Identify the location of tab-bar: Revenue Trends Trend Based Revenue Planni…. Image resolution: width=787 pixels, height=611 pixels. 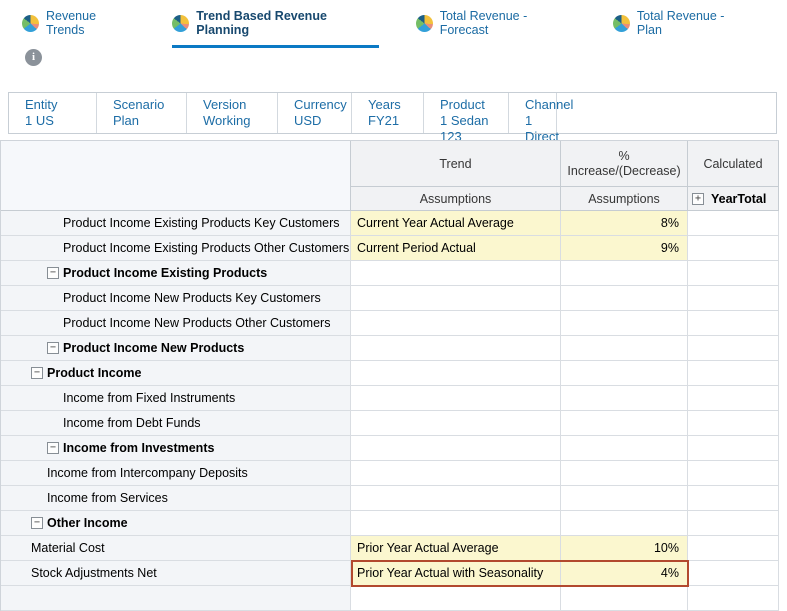
(393, 24).